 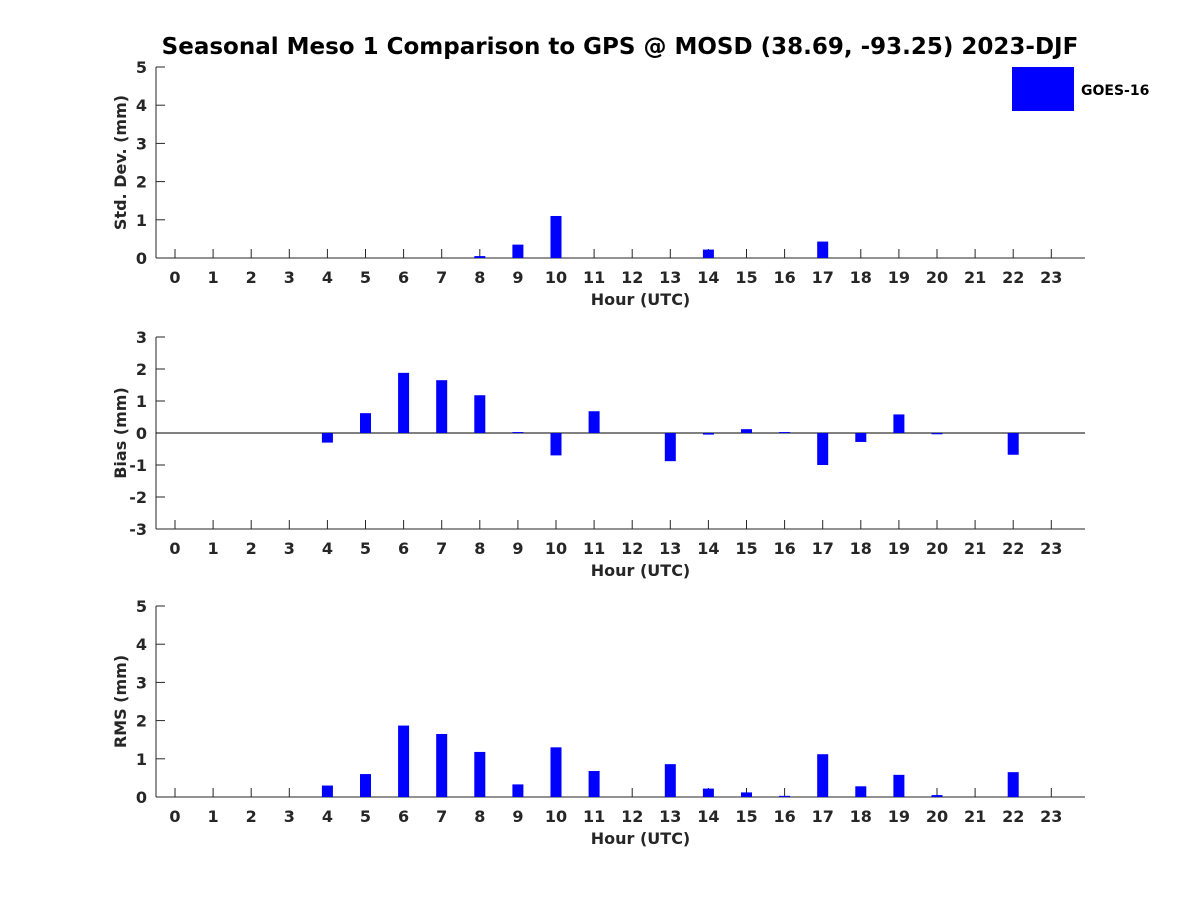 I want to click on x-tick-label: 9, so click(x=517, y=548).